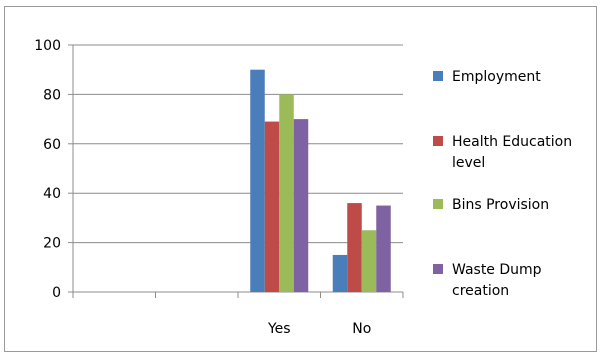 This screenshot has height=356, width=603. I want to click on y-tick-label: 20, so click(52, 244).